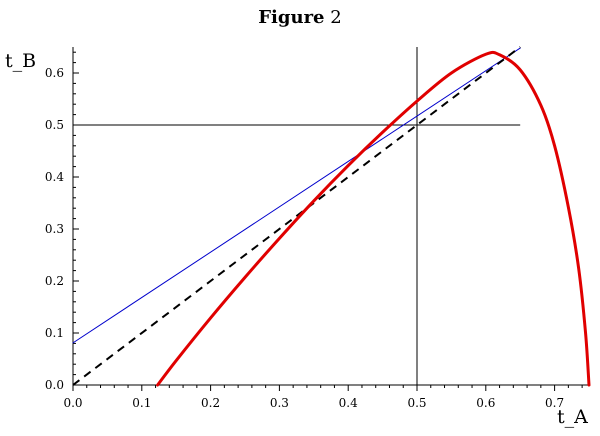 The height and width of the screenshot is (436, 600). What do you see at coordinates (54, 177) in the screenshot?
I see `y-tick-label: 0.4` at bounding box center [54, 177].